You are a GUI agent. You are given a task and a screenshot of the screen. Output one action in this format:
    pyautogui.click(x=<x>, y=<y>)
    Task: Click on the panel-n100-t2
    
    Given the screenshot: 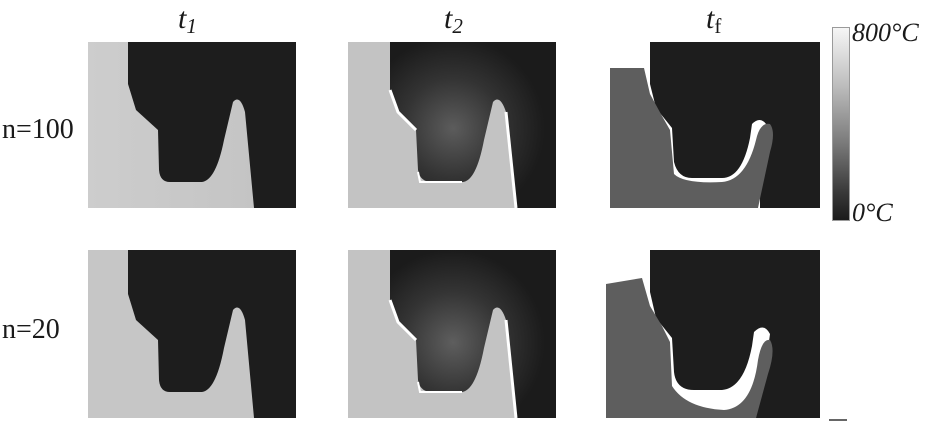 What is the action you would take?
    pyautogui.click(x=452, y=125)
    